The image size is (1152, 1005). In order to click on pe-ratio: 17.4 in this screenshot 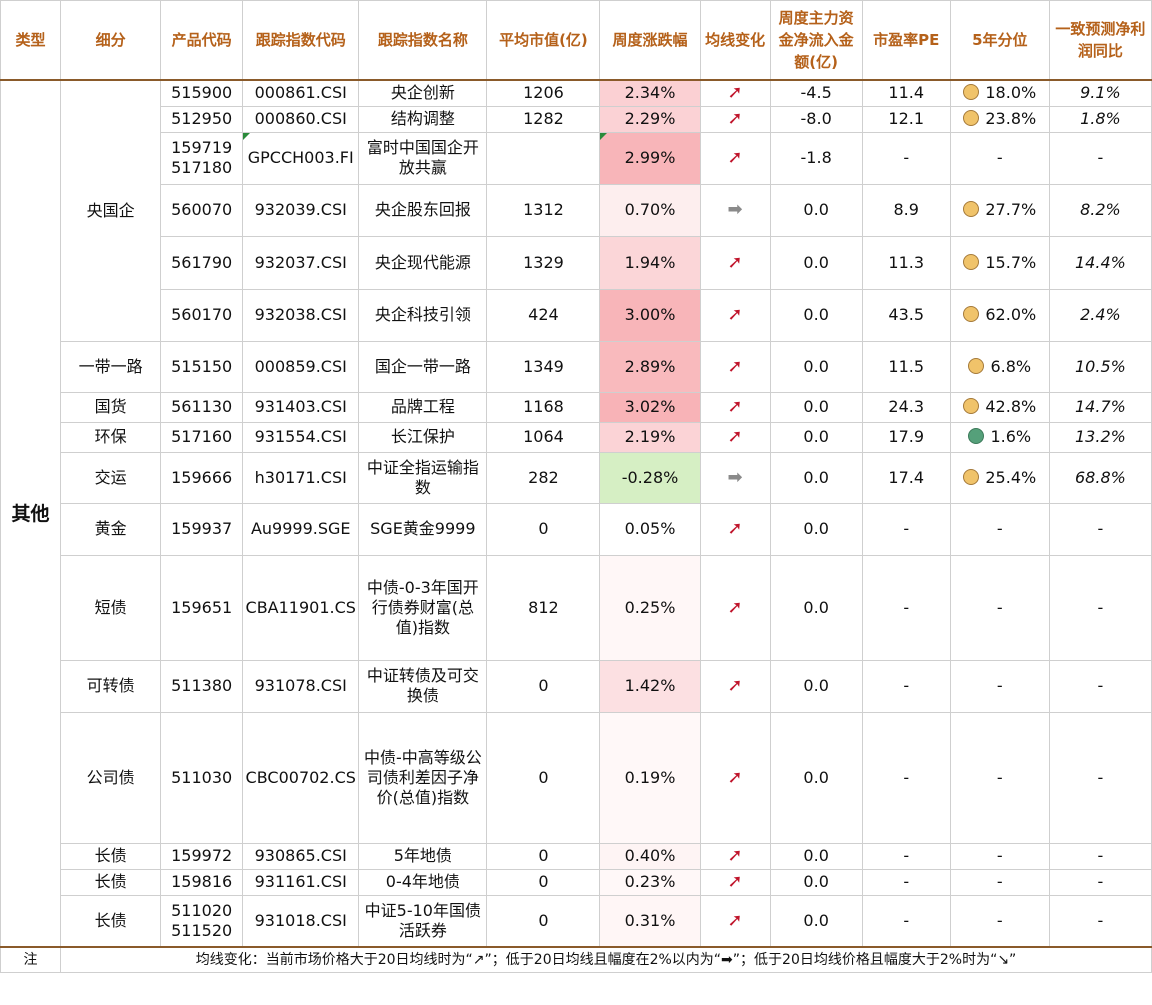, I will do `click(906, 477)`.